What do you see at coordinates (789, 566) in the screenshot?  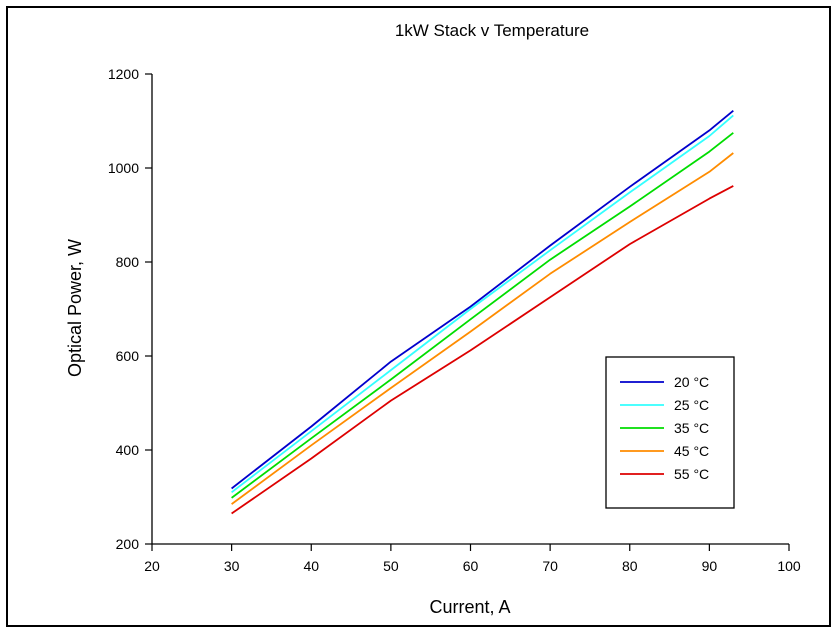 I see `x-tick-label-8: 100` at bounding box center [789, 566].